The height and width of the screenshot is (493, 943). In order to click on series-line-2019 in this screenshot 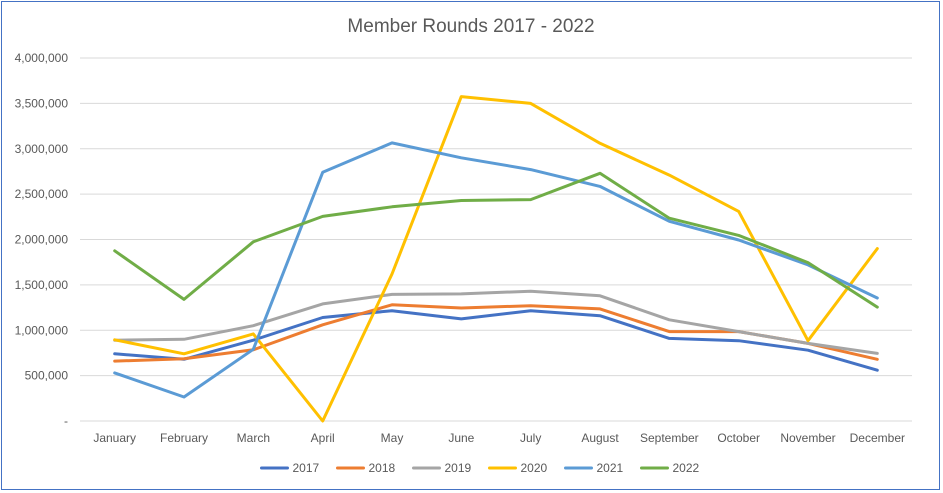, I will do `click(496, 322)`.